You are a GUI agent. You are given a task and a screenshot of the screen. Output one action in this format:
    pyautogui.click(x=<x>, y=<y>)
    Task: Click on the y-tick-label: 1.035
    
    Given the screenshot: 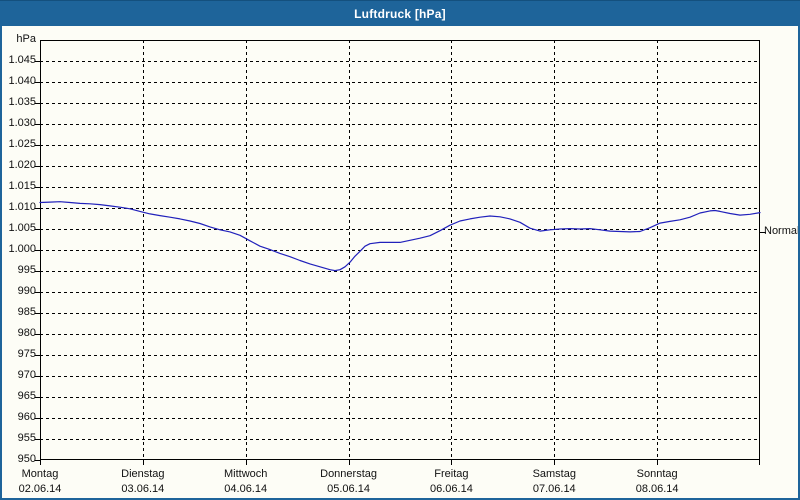 What is the action you would take?
    pyautogui.click(x=22, y=102)
    